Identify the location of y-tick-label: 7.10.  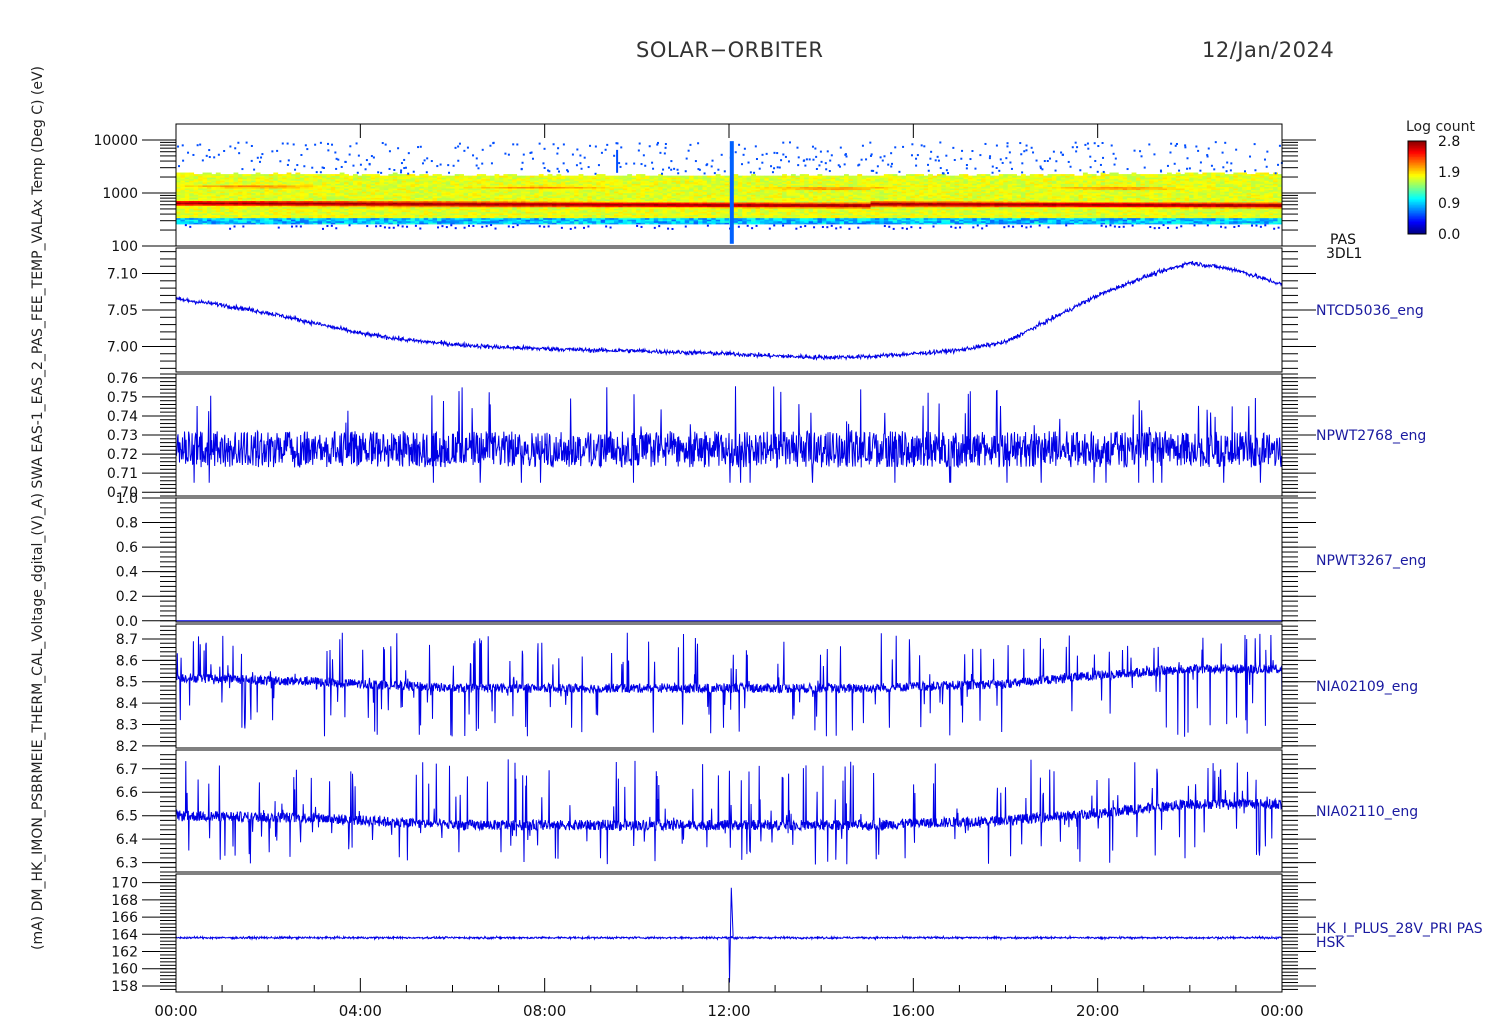
(122, 275).